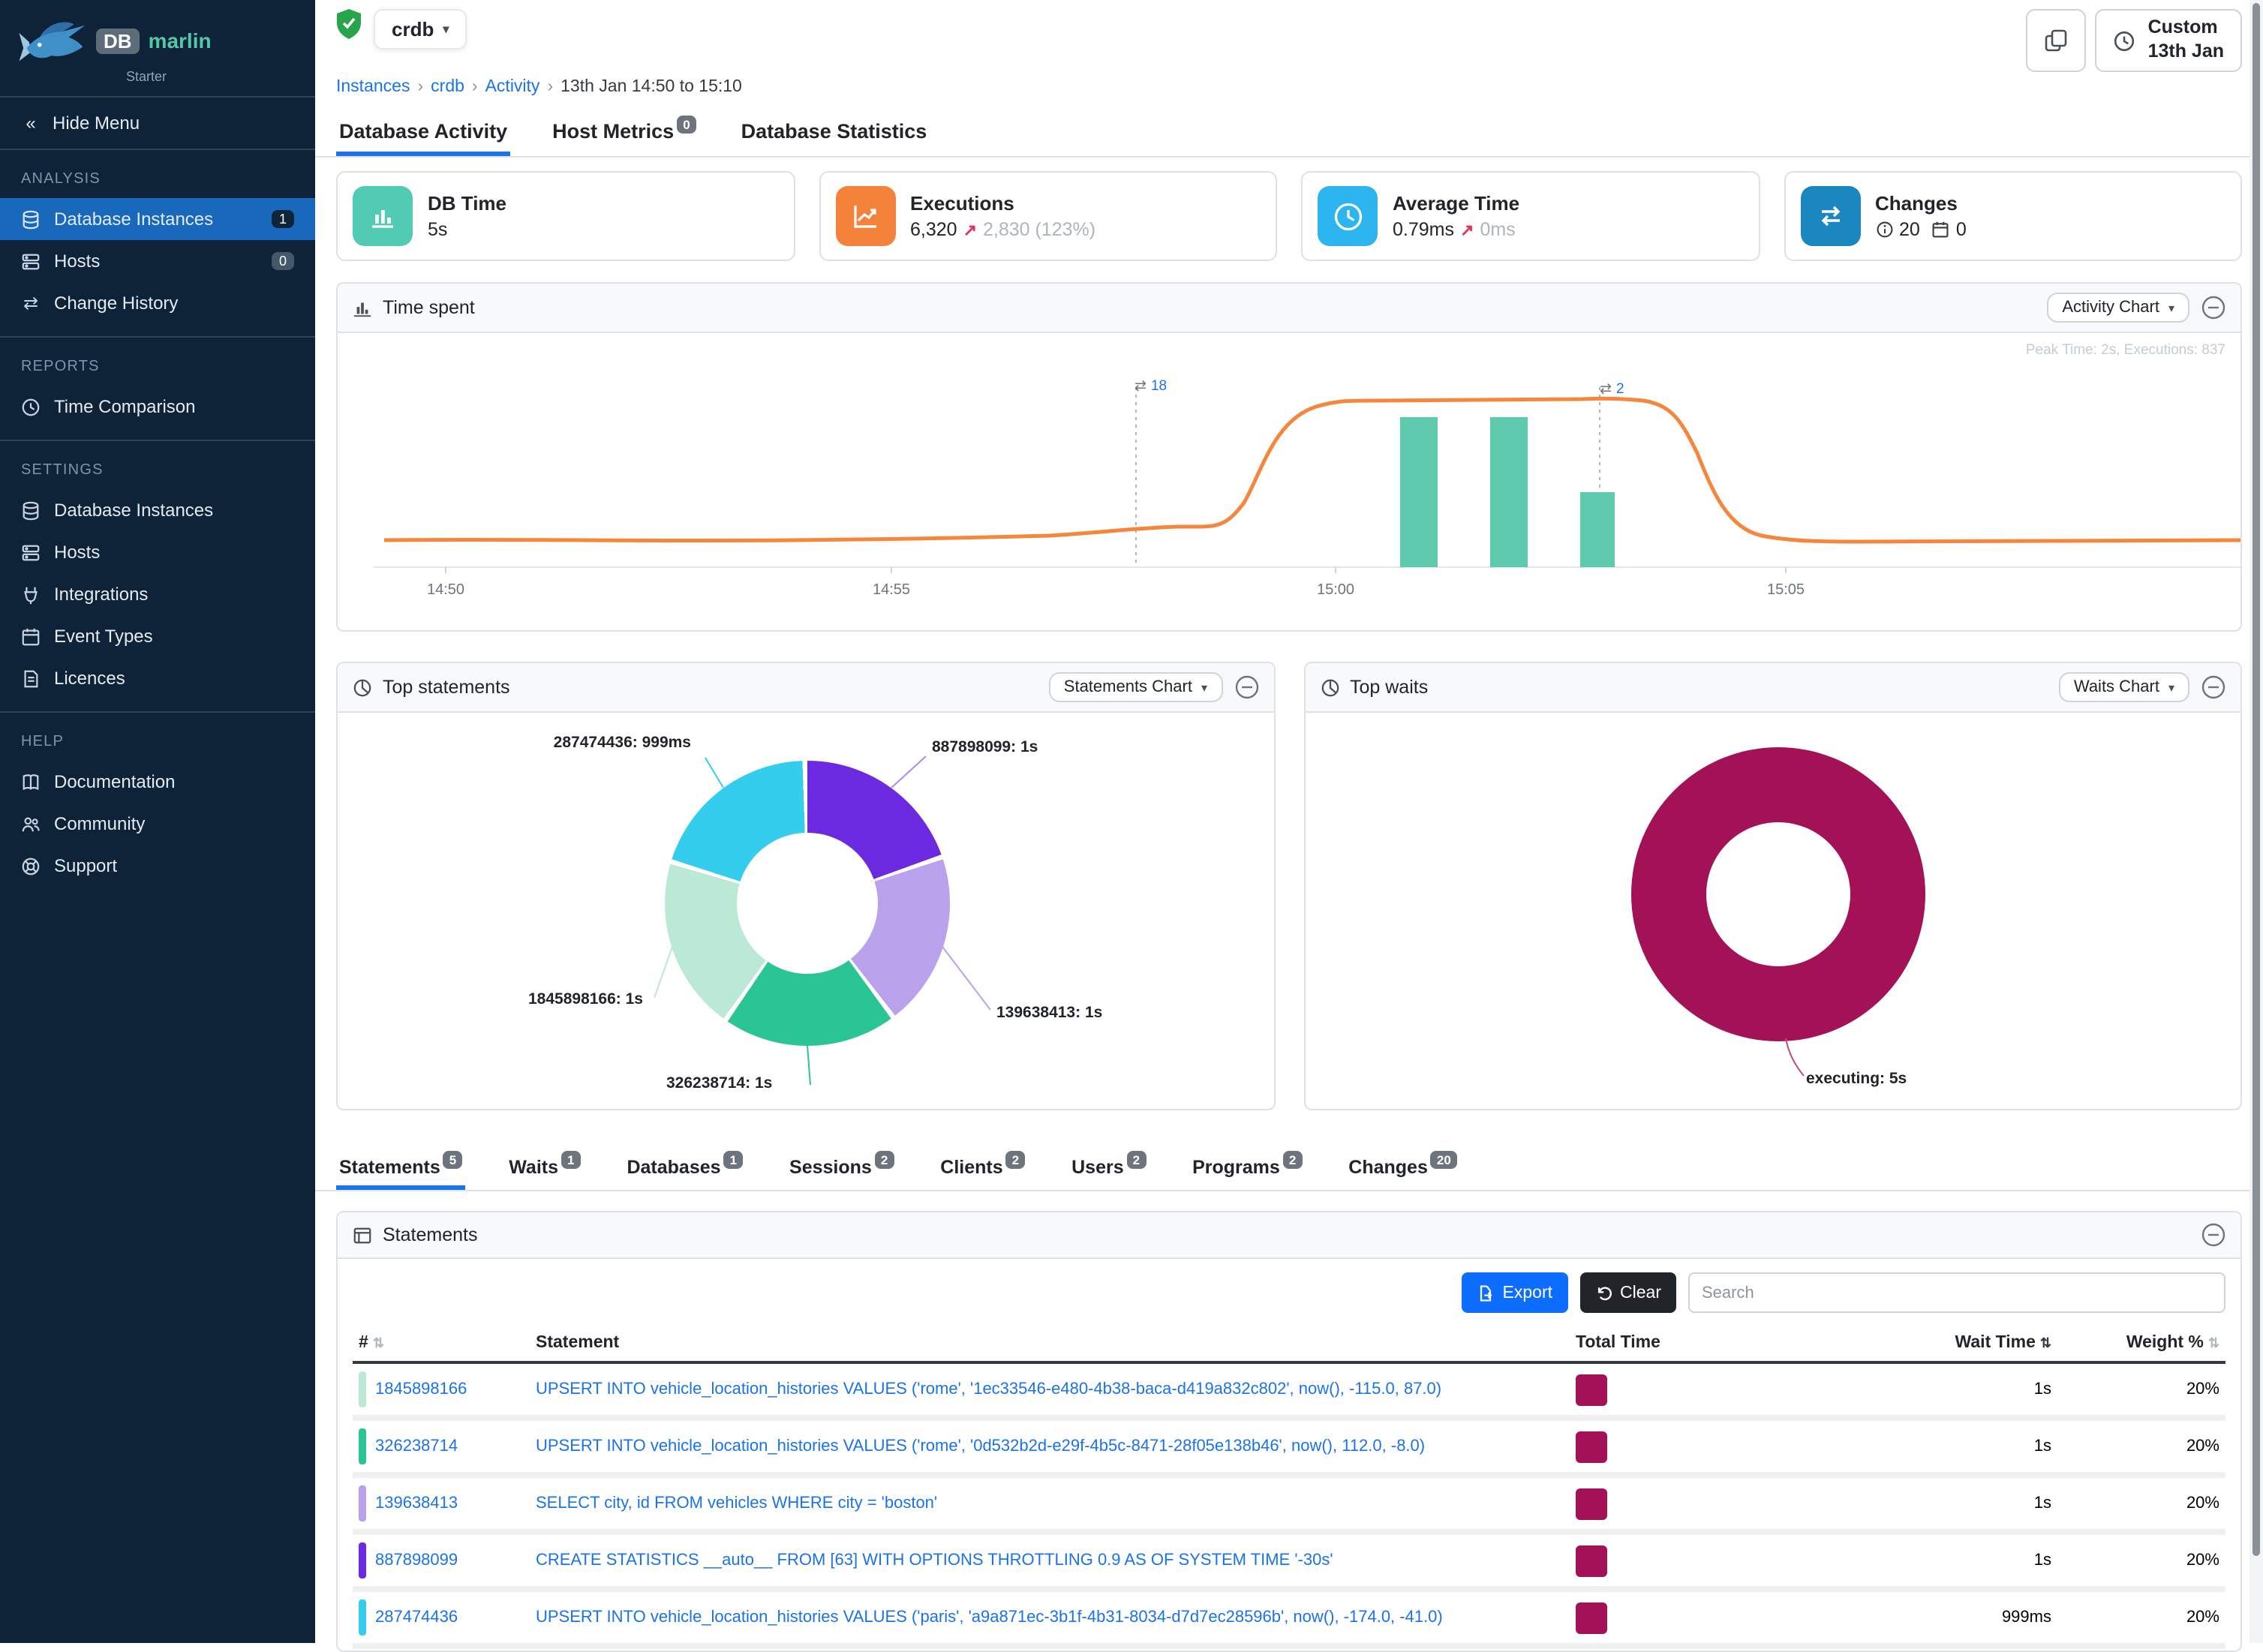 The width and height of the screenshot is (2263, 1652). I want to click on subtab-waits: Waits 1, so click(544, 1169).